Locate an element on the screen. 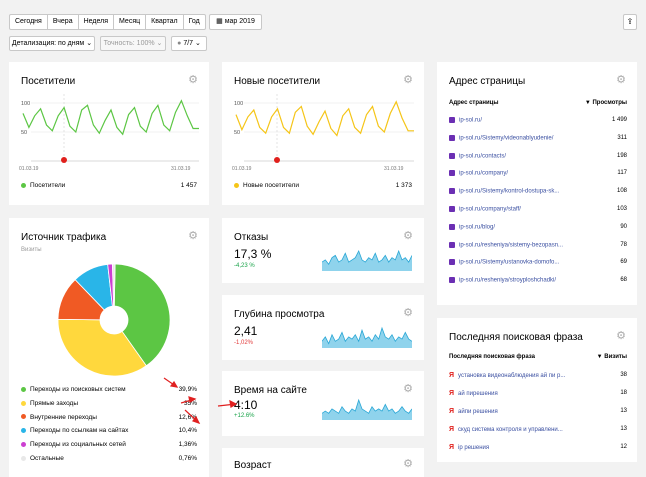  period-week-button: Неделя is located at coordinates (96, 22).